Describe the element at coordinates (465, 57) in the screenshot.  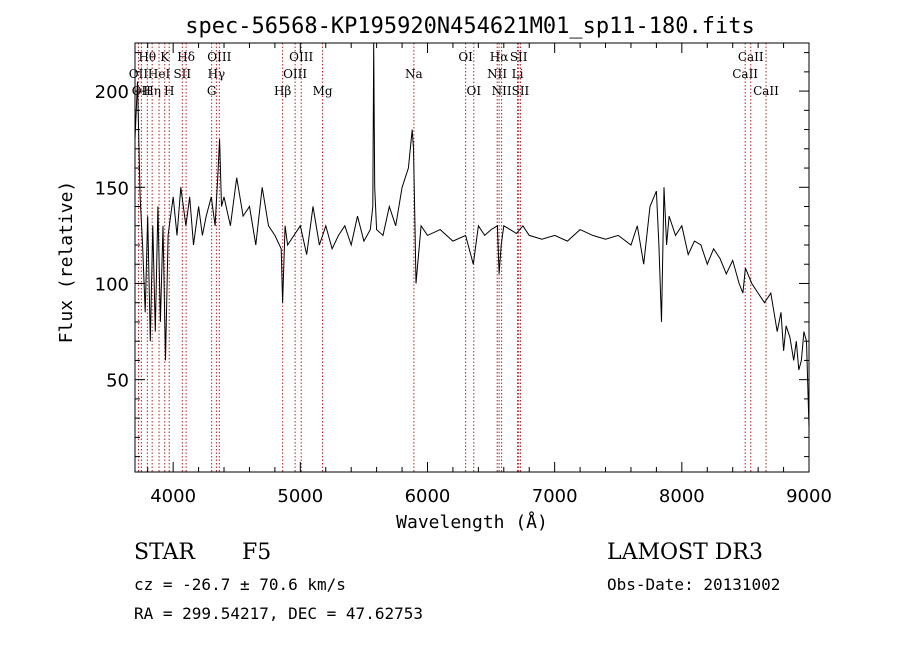
I see `line-label-17: OI` at that location.